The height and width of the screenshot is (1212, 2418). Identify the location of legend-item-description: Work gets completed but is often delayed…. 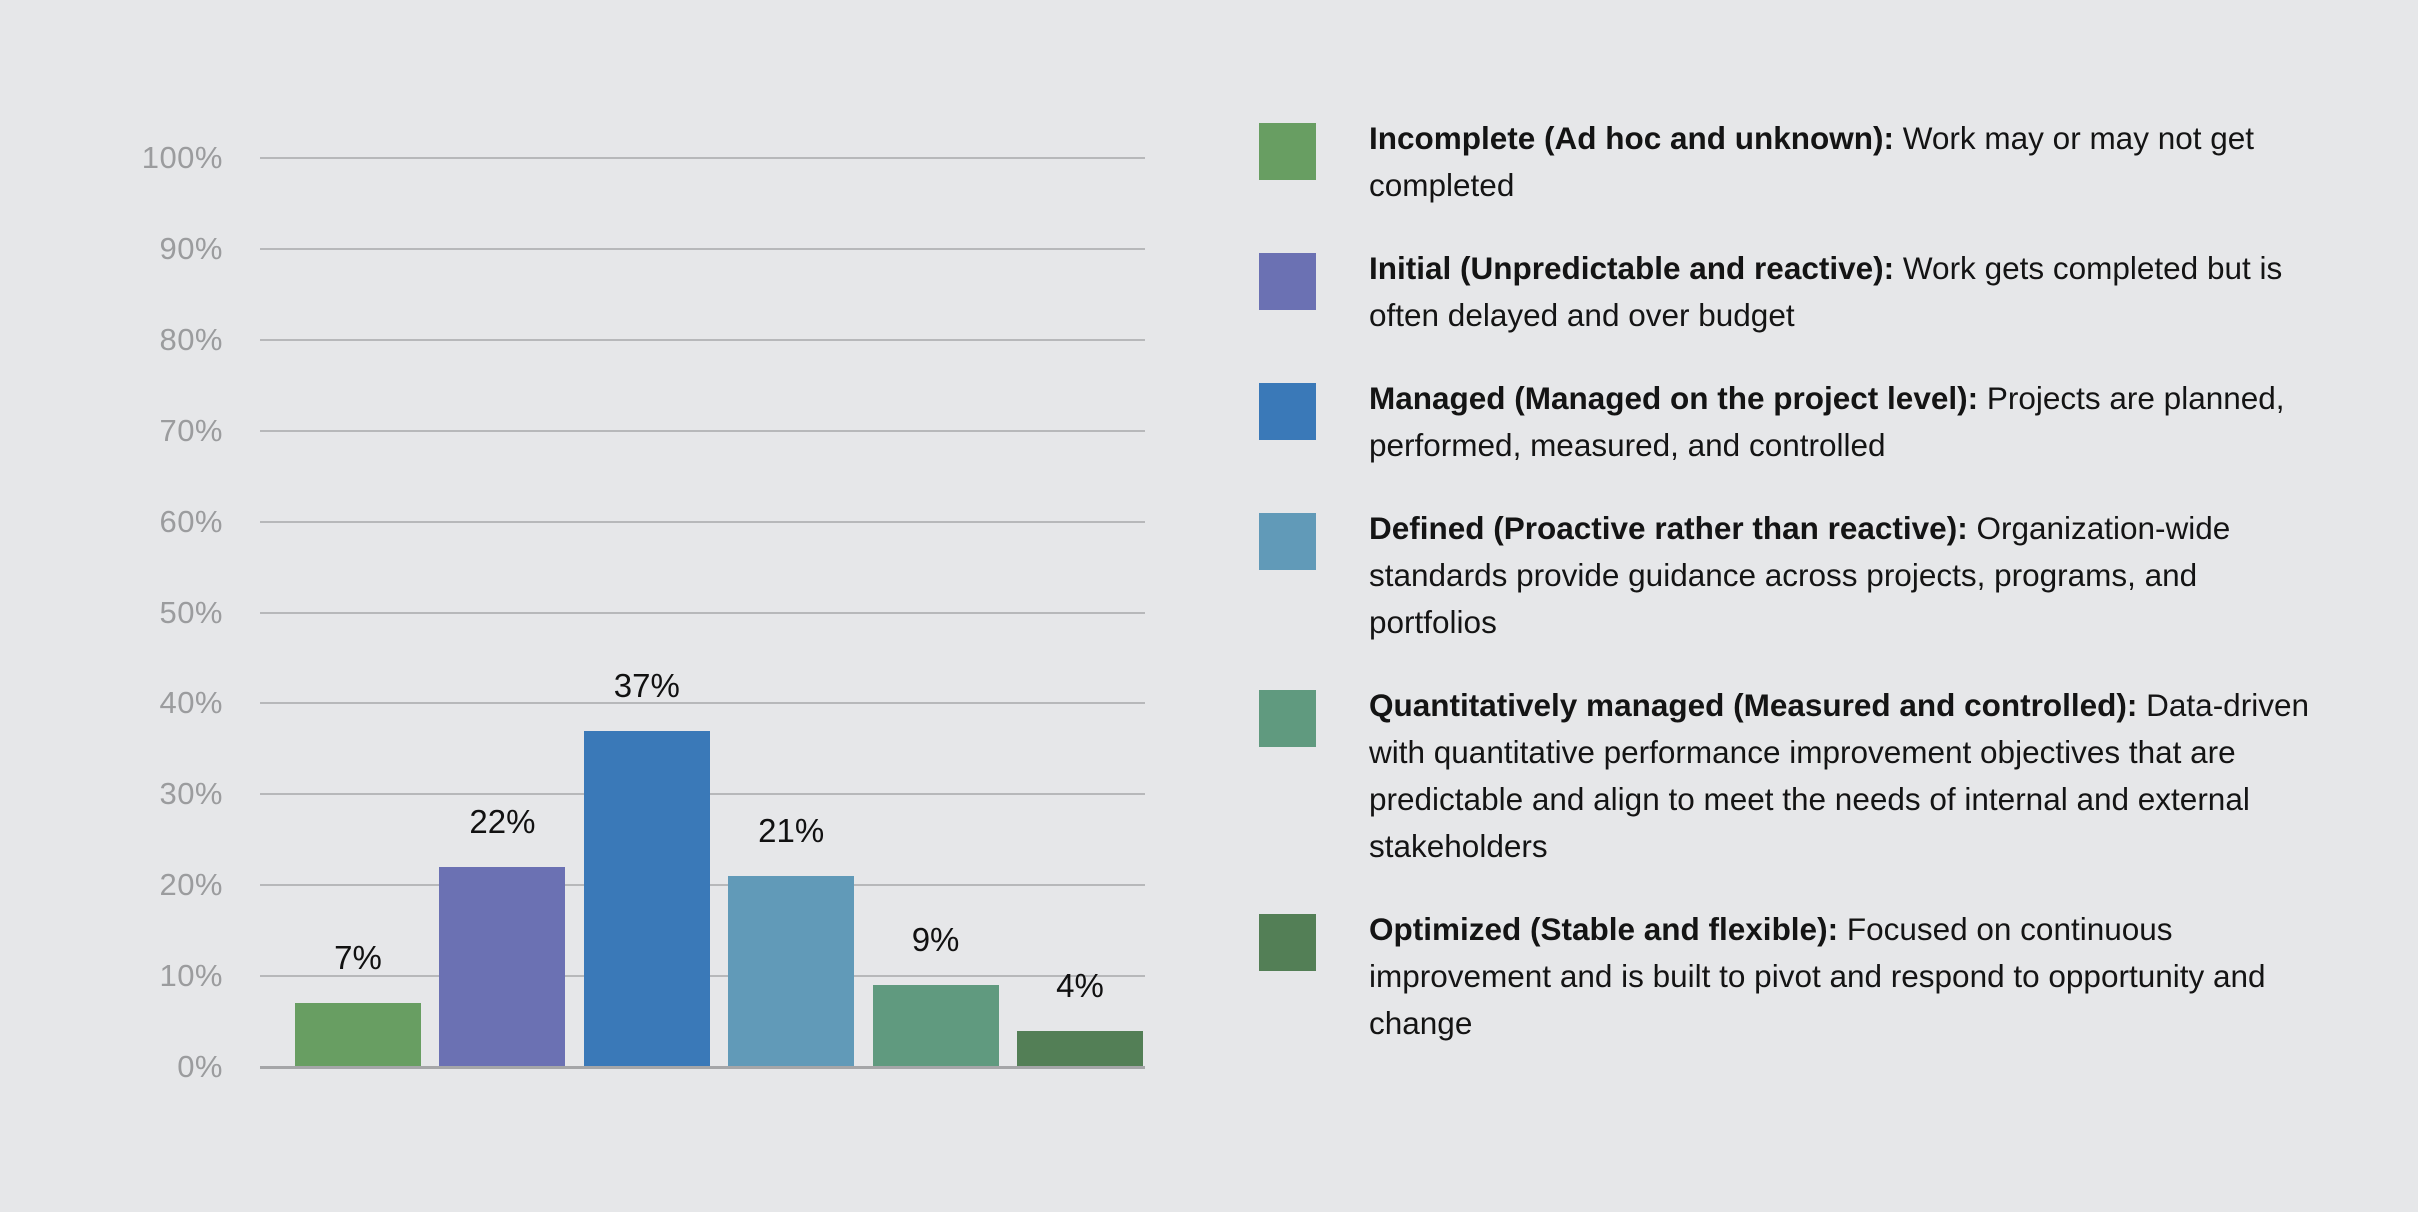
(1826, 291).